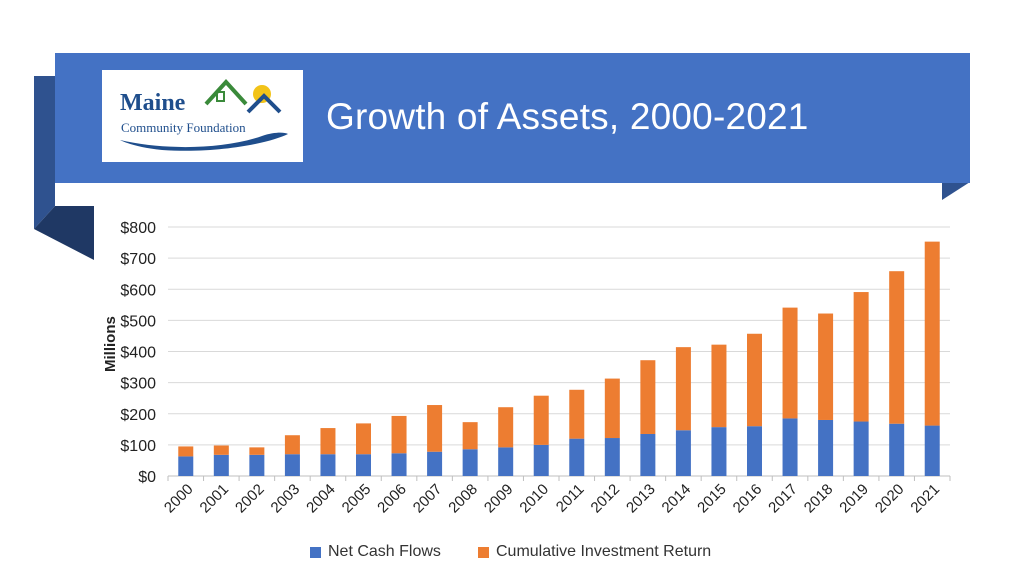 The height and width of the screenshot is (576, 1024). What do you see at coordinates (890, 499) in the screenshot?
I see `x-tick-label: 2020` at bounding box center [890, 499].